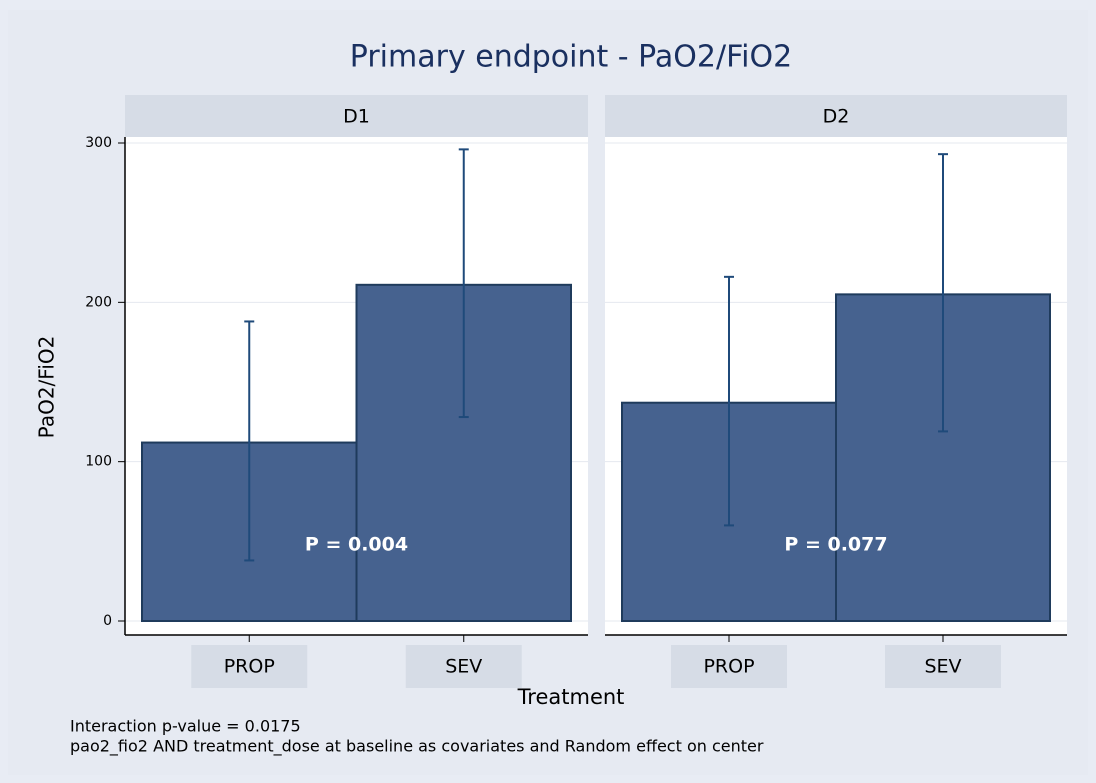 The image size is (1096, 783). Describe the element at coordinates (185, 726) in the screenshot. I see `note: Interaction p-value = 0.0175` at that location.